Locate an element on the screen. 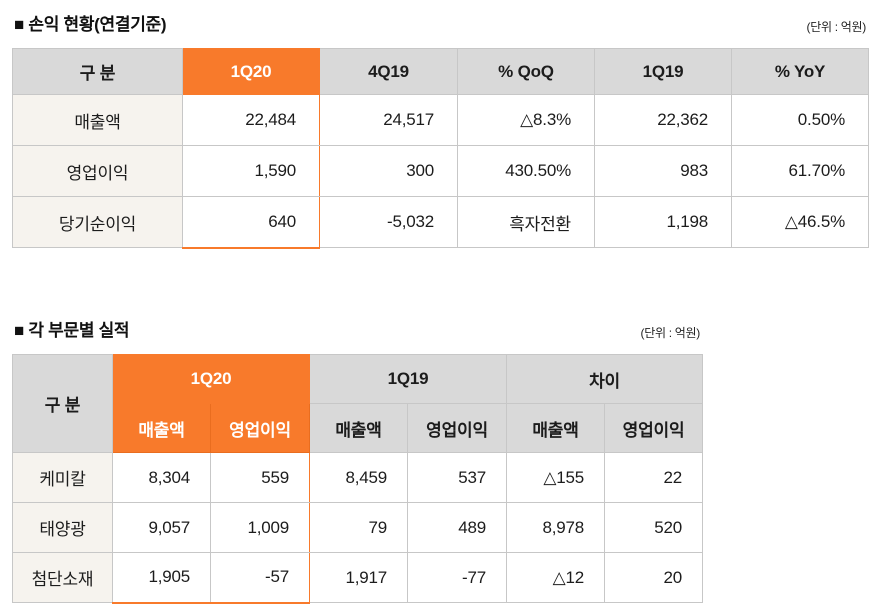 The height and width of the screenshot is (611, 879). table-row-chemical: 케미칼 8,304 559 8,459 537 △155 22 is located at coordinates (358, 477).